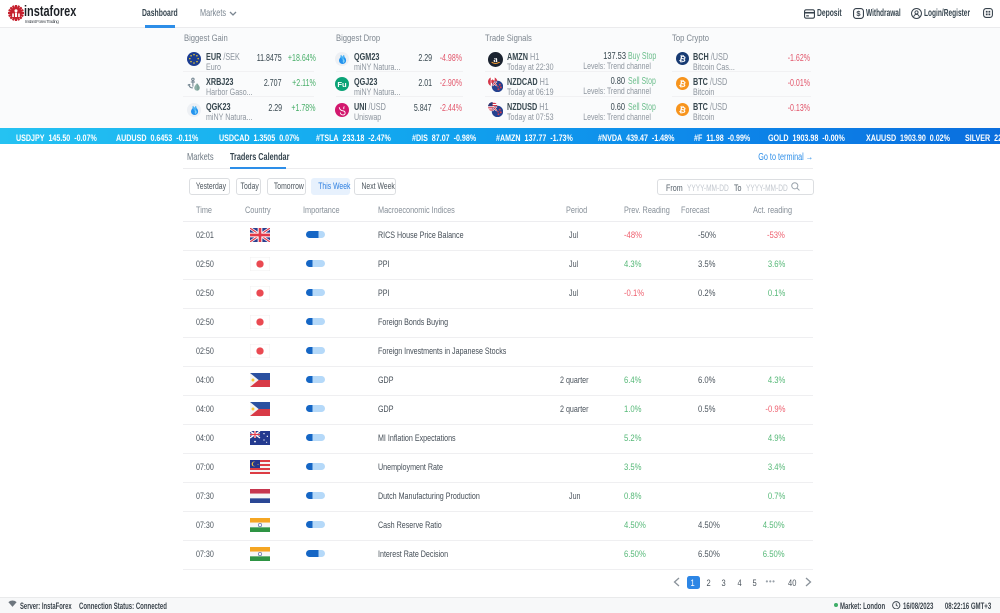  Describe the element at coordinates (42, 20) in the screenshot. I see `svg-text: Instant Forex Trading` at that location.